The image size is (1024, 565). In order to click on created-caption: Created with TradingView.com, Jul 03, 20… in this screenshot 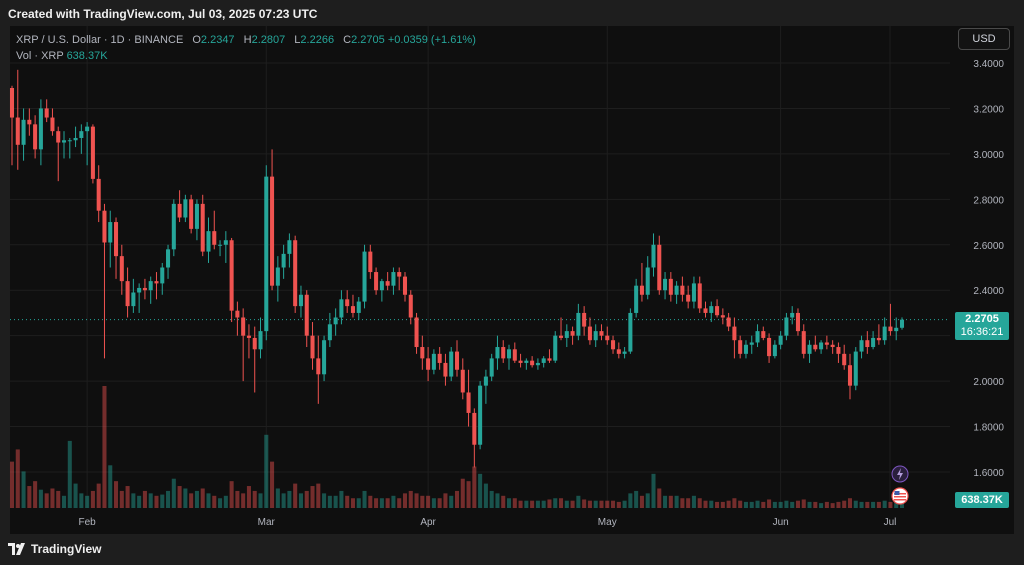, I will do `click(163, 14)`.